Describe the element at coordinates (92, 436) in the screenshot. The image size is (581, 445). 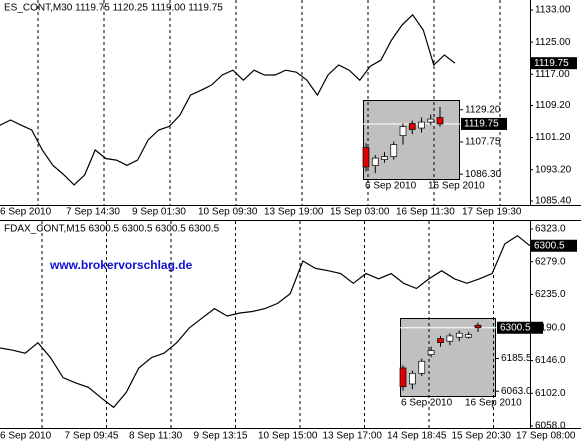
I see `x-tick-label: 7 Sep 09:45` at that location.